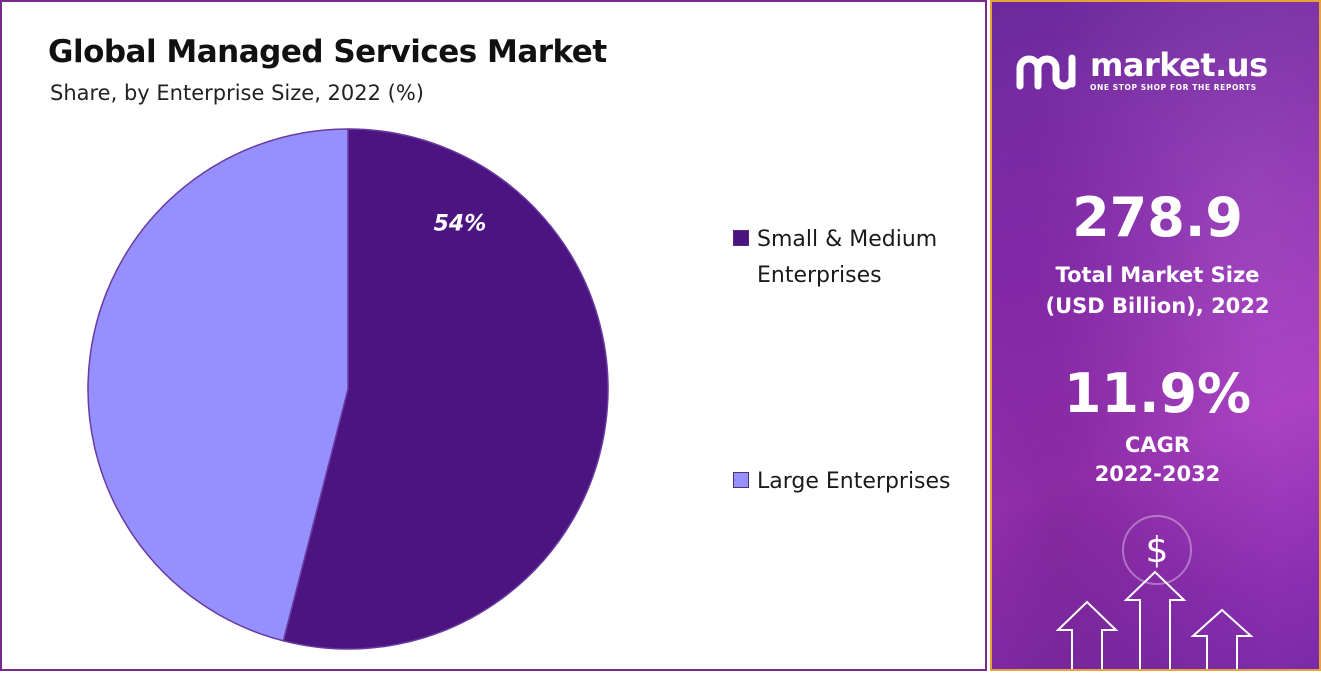 The height and width of the screenshot is (673, 1321). I want to click on brand-name: market.us, so click(1179, 65).